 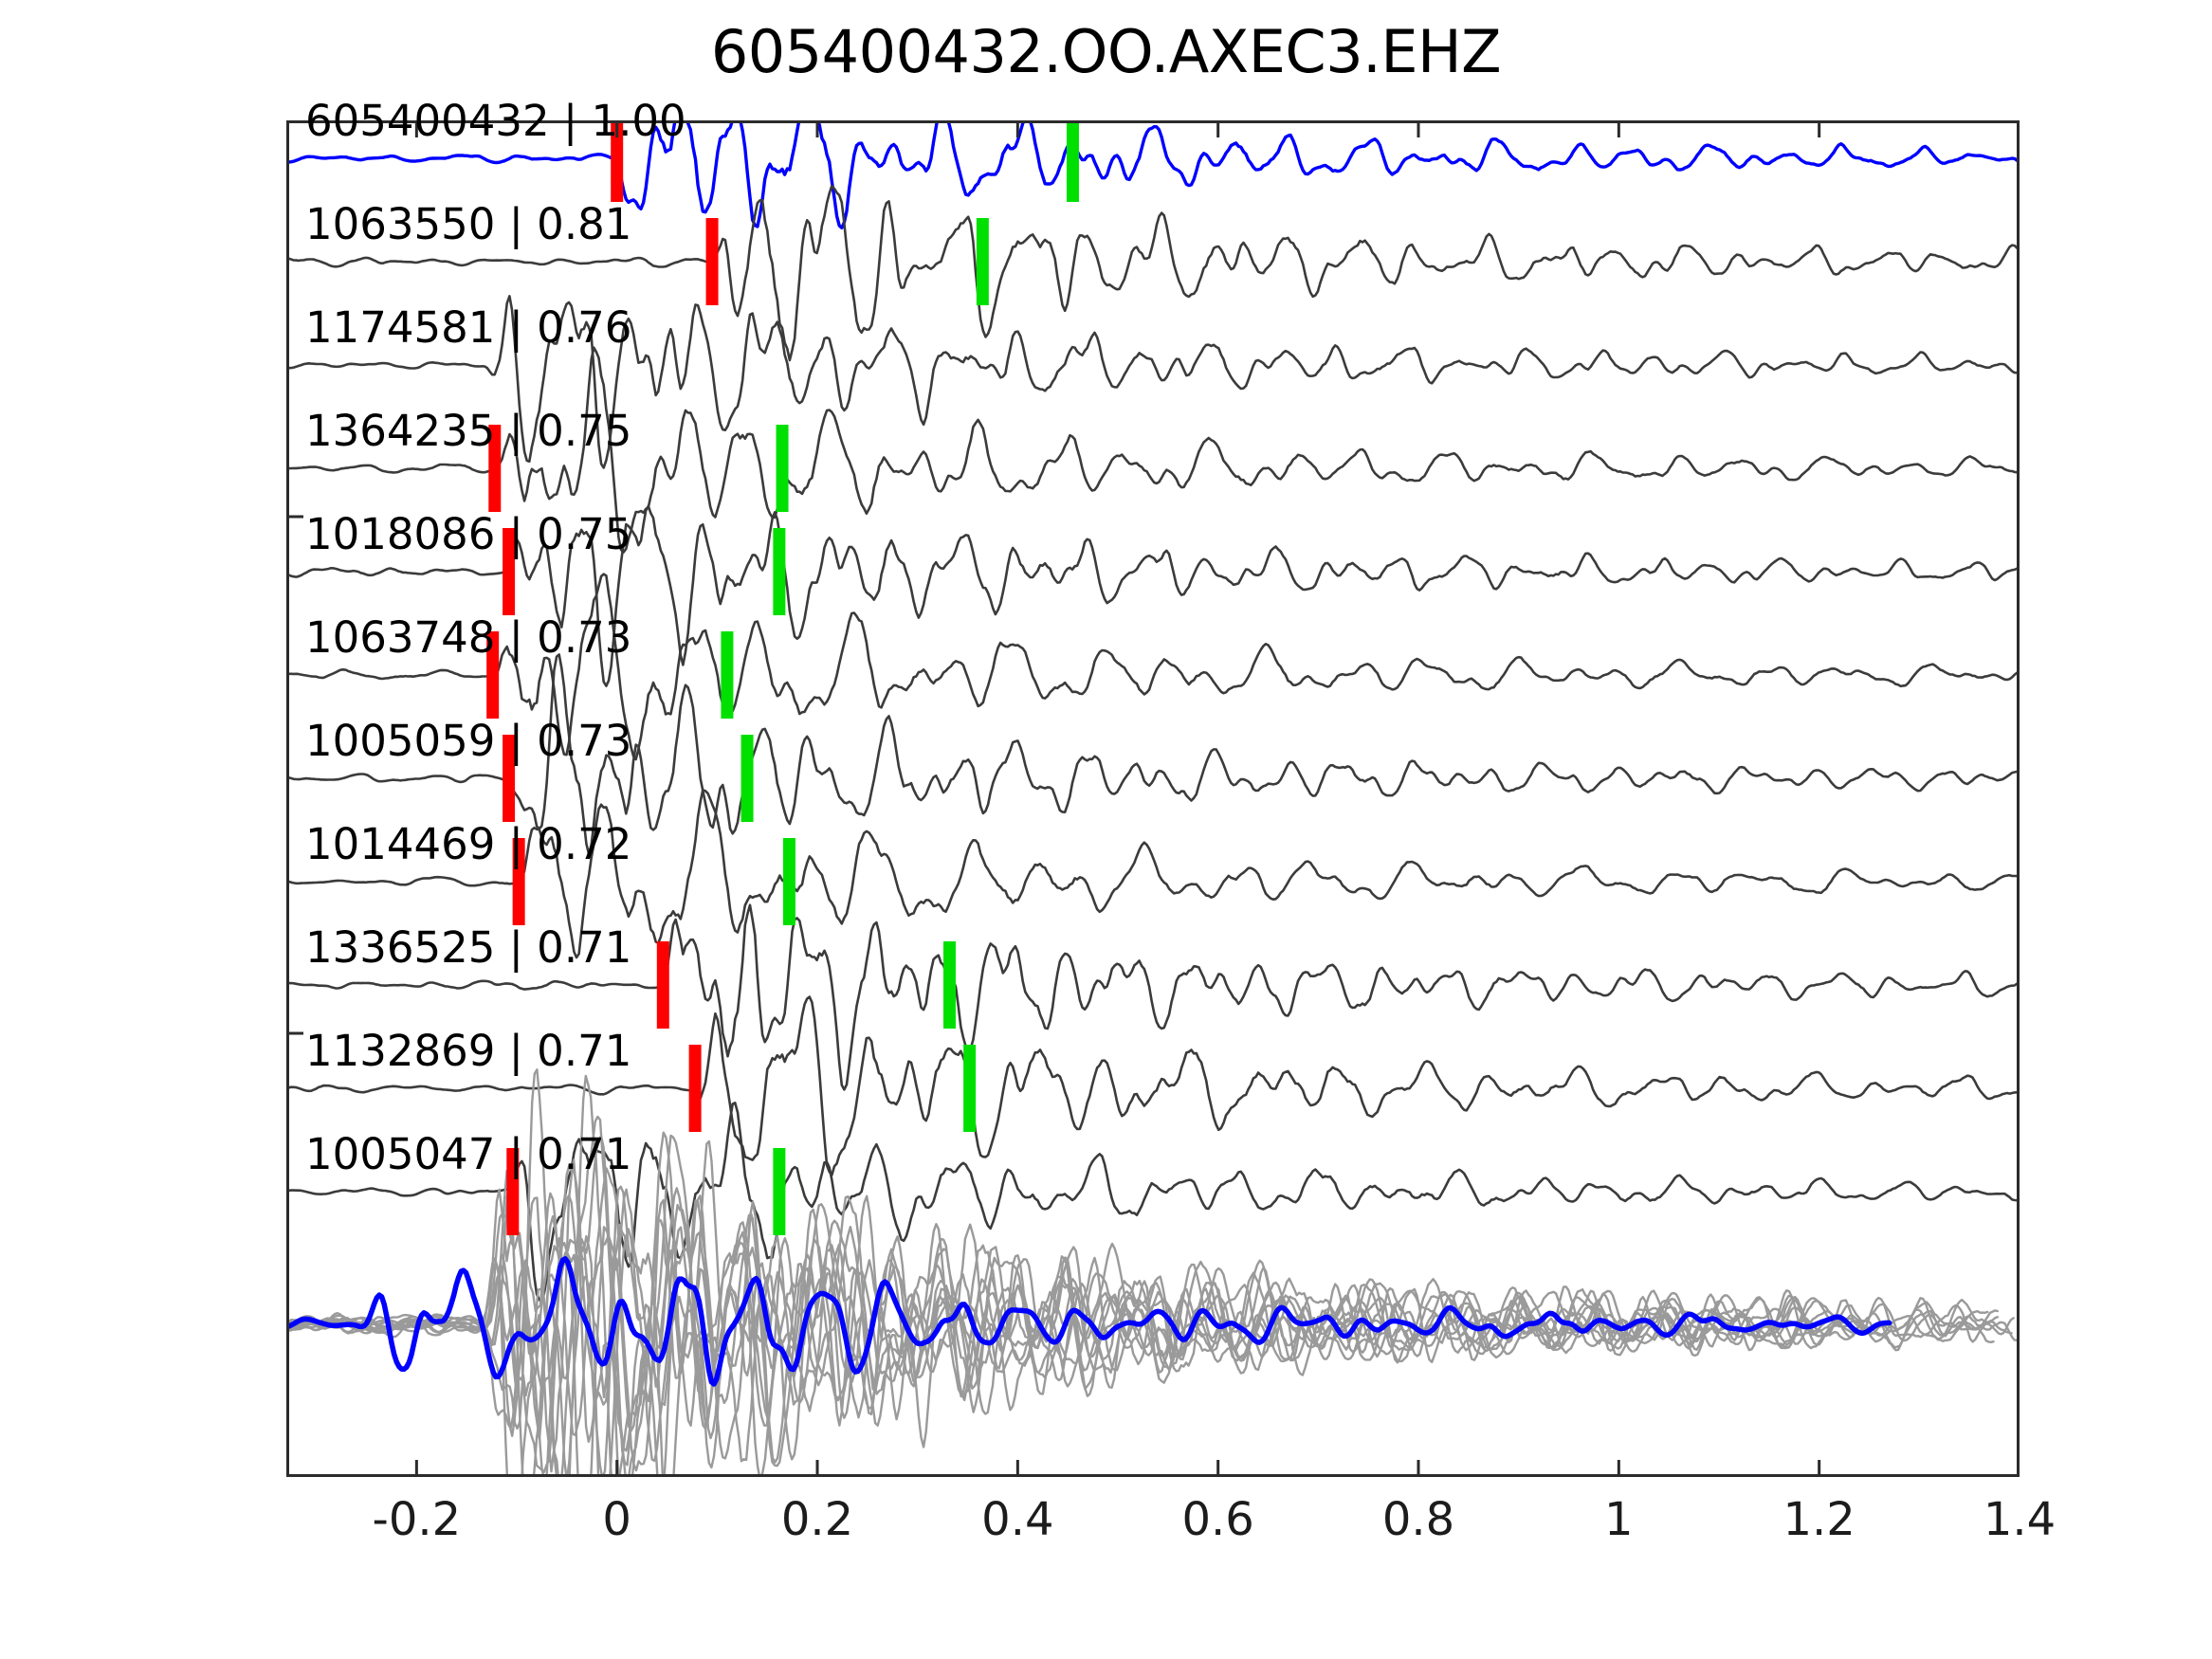 I want to click on x-tick-label: 0.4, so click(x=1017, y=1519).